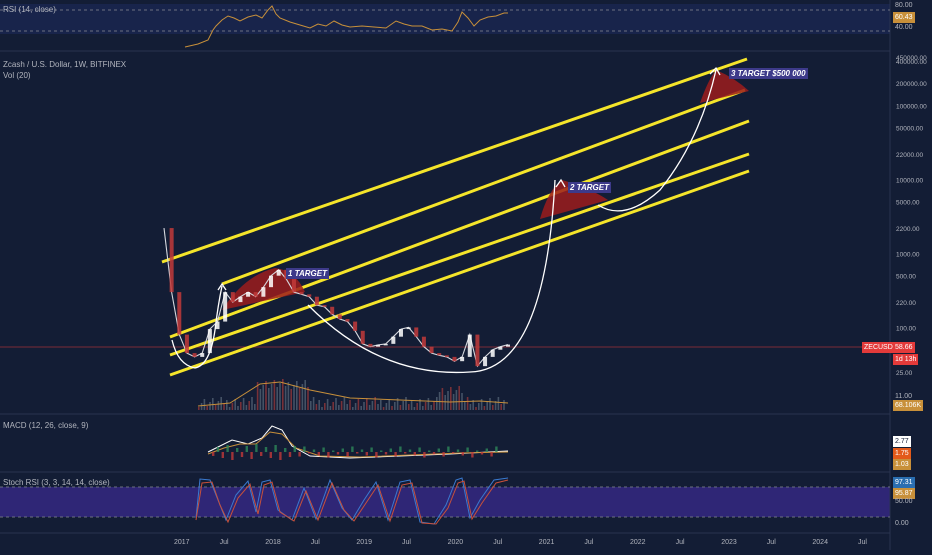 Image resolution: width=932 pixels, height=555 pixels. I want to click on price-tick-label: 100000.00, so click(911, 106).